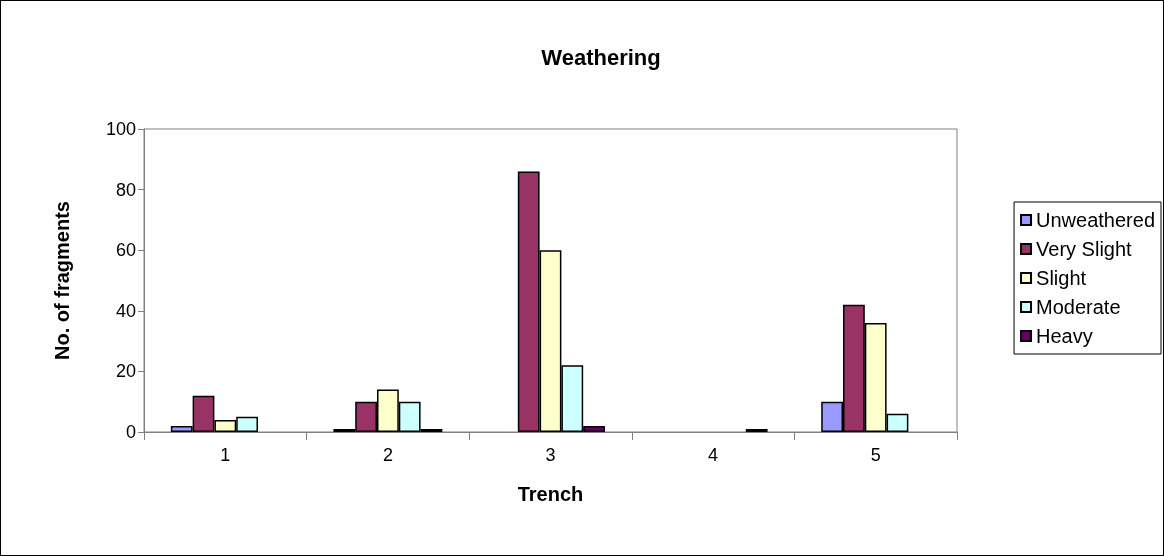 Image resolution: width=1164 pixels, height=556 pixels. I want to click on x-tick-label: 3, so click(550, 455).